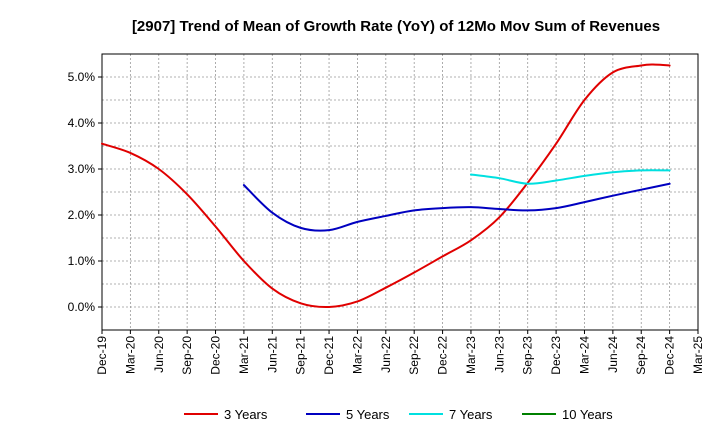  Describe the element at coordinates (130, 355) in the screenshot. I see `x-tick-label: Mar-20` at that location.